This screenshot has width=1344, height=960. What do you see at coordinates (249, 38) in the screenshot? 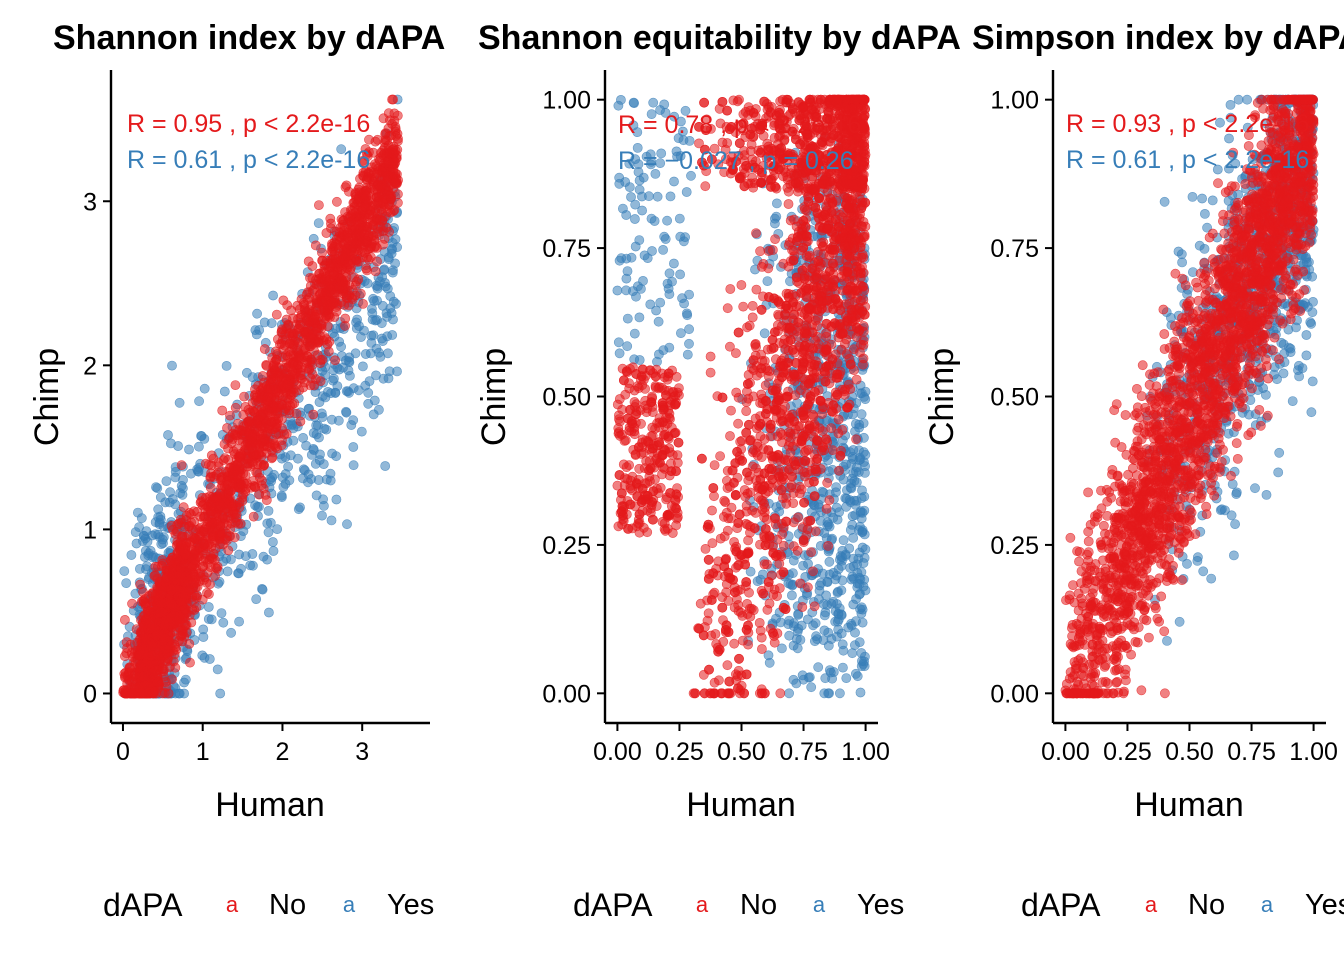
I see `panel-1-title: Shannon index by dAPA` at bounding box center [249, 38].